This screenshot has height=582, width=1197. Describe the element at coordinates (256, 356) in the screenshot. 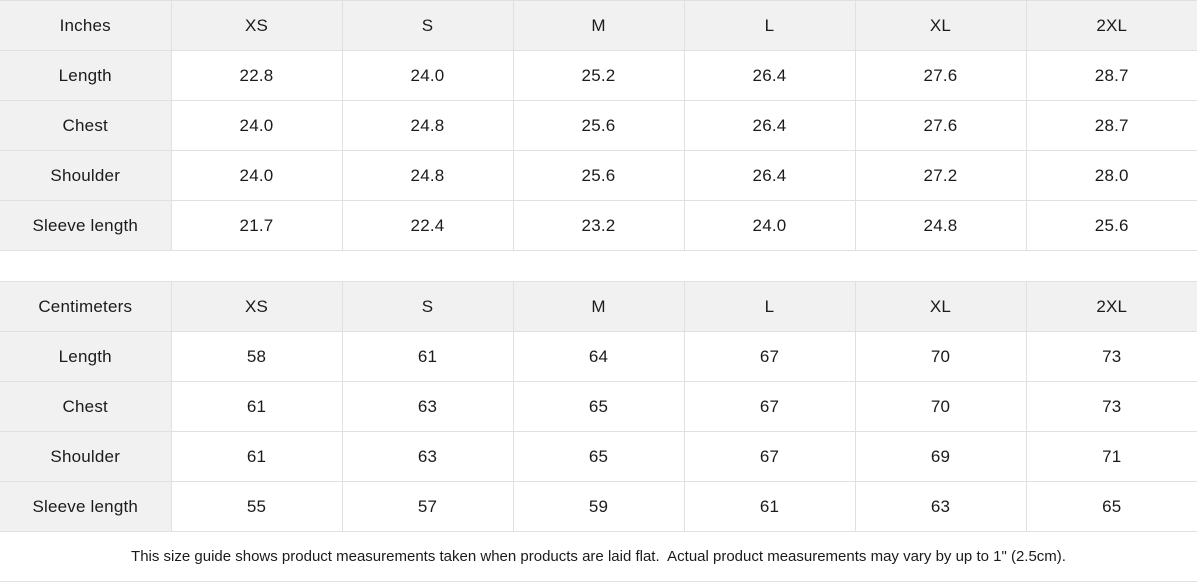

I see `measurement-cell: 58` at that location.